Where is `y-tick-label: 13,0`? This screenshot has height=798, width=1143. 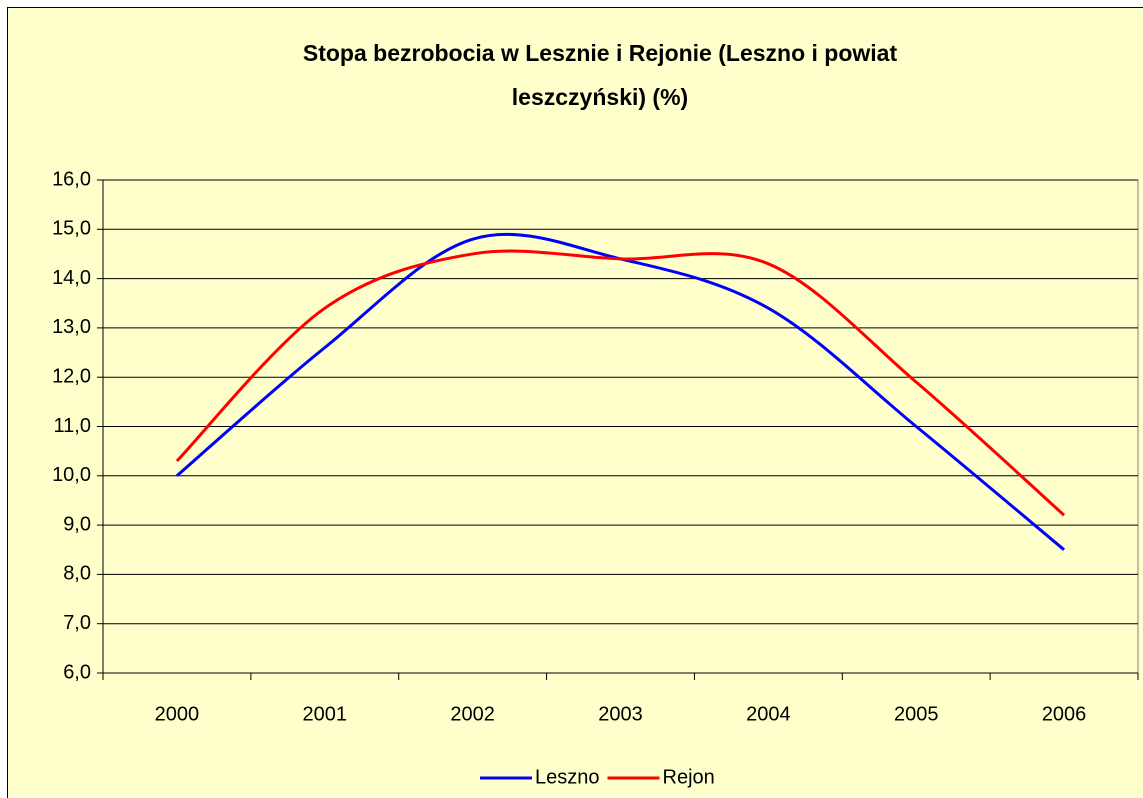
y-tick-label: 13,0 is located at coordinates (71, 327).